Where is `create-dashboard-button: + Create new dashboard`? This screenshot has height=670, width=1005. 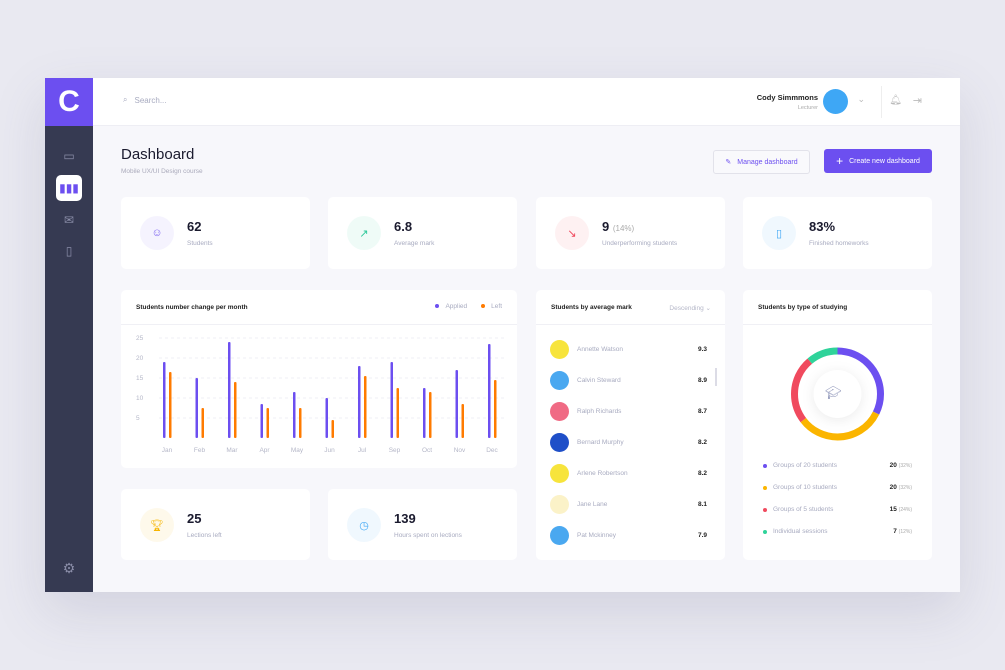
create-dashboard-button: + Create new dashboard is located at coordinates (878, 161).